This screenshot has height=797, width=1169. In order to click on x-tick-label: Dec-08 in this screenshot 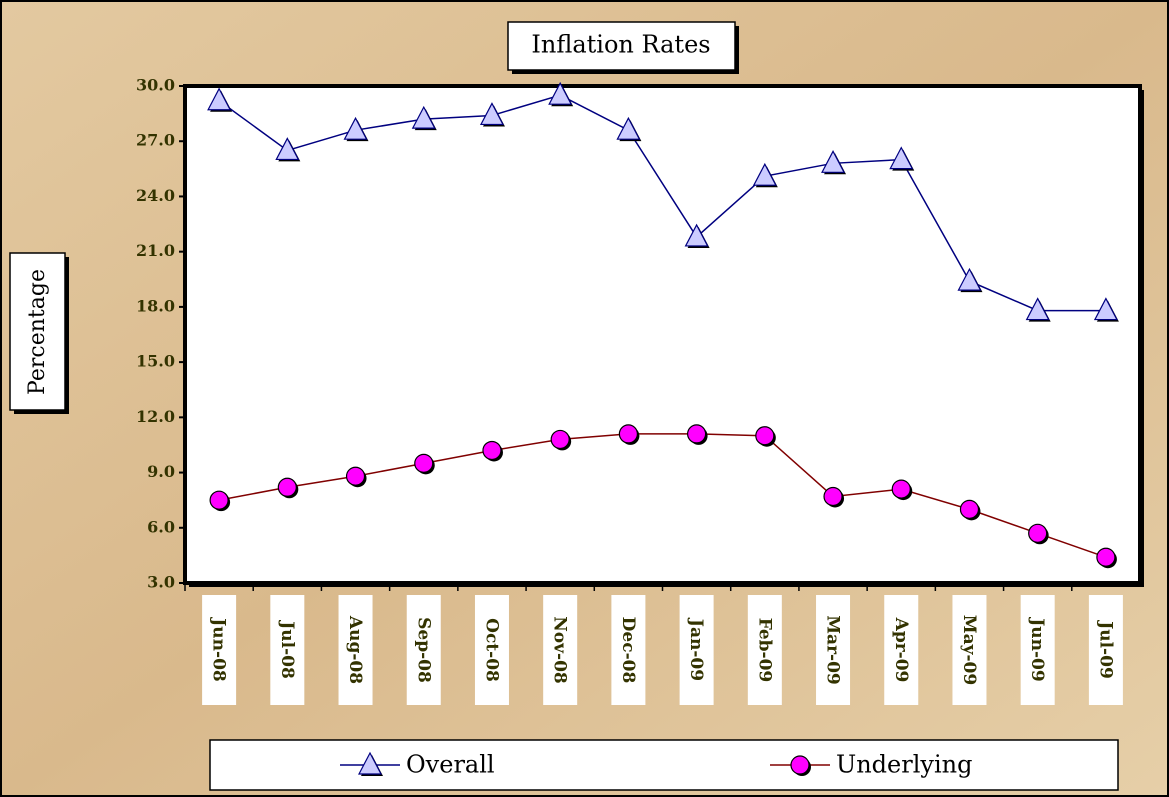, I will do `click(628, 650)`.